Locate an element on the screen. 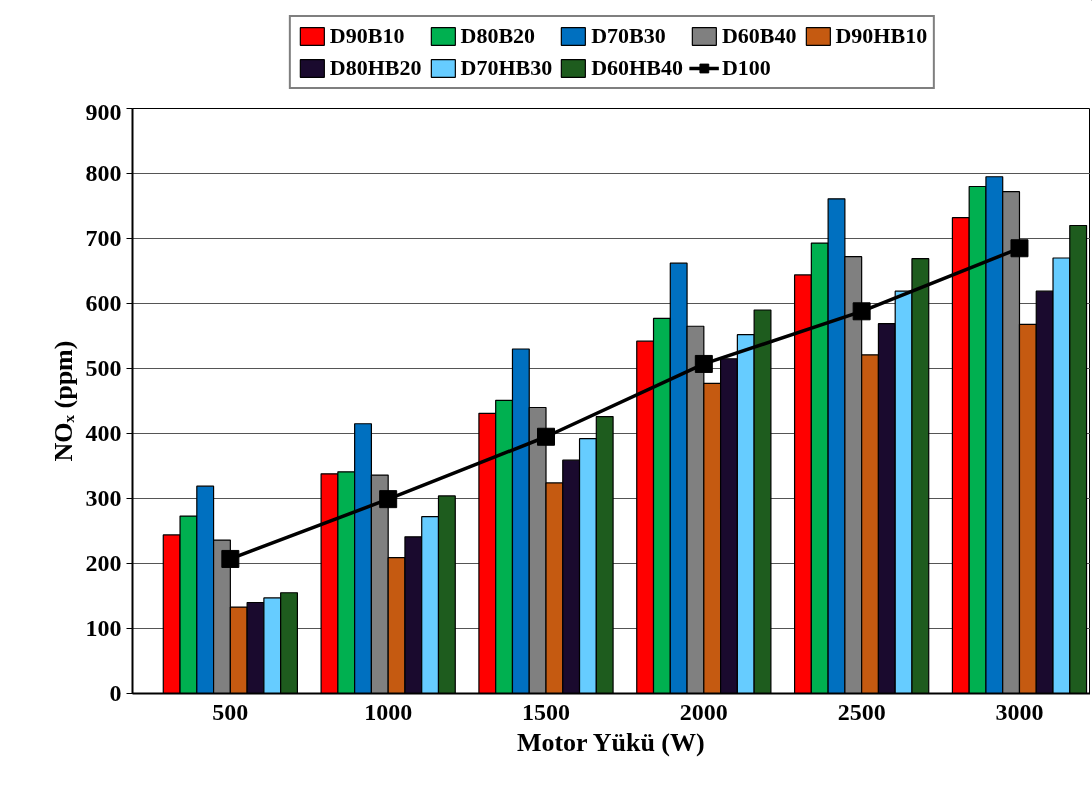 This screenshot has height=792, width=1092. x-tick-label: 2000 is located at coordinates (703, 711).